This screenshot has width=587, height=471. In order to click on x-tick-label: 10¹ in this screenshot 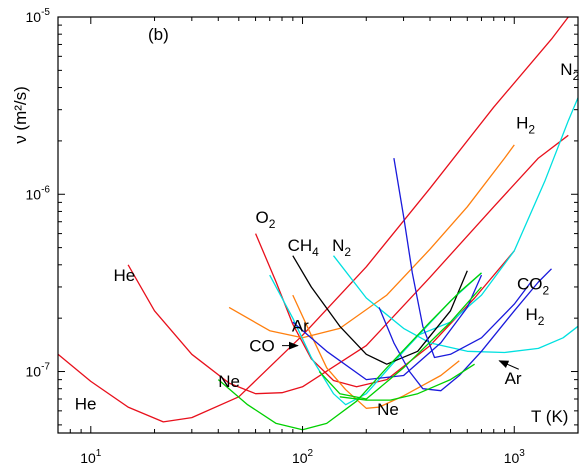, I will do `click(91, 457)`.